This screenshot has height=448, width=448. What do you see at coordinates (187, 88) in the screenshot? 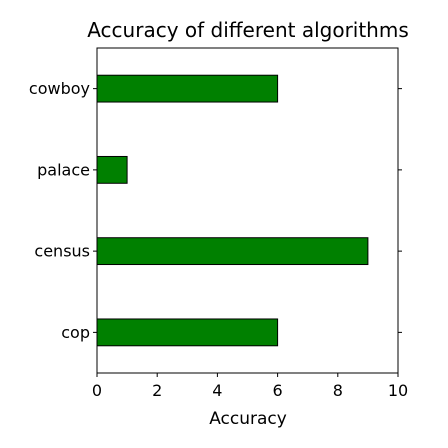
I see `bar-cowboy` at bounding box center [187, 88].